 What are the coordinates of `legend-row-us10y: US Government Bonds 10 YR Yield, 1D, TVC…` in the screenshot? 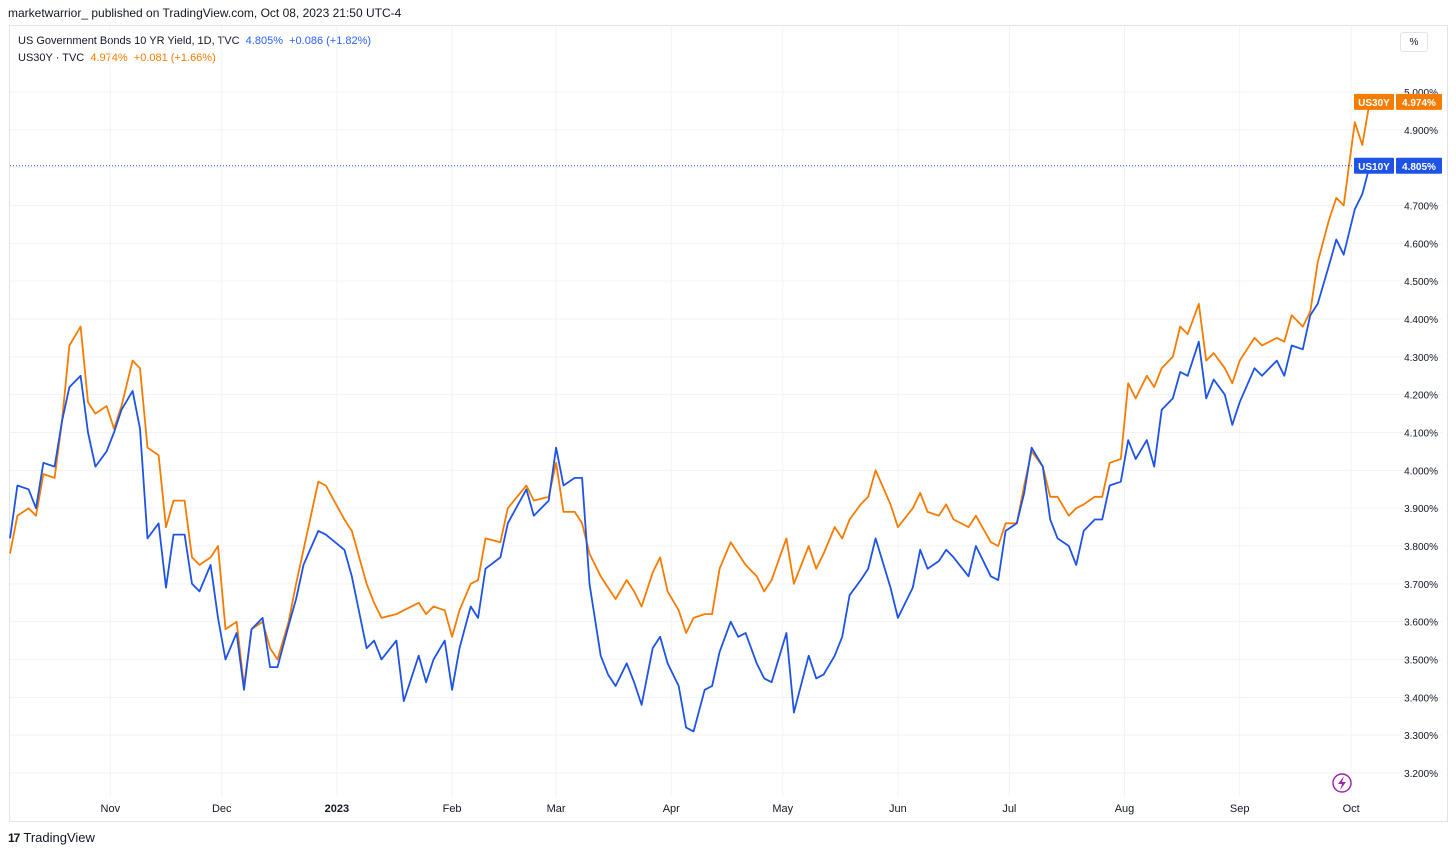 It's located at (194, 41).